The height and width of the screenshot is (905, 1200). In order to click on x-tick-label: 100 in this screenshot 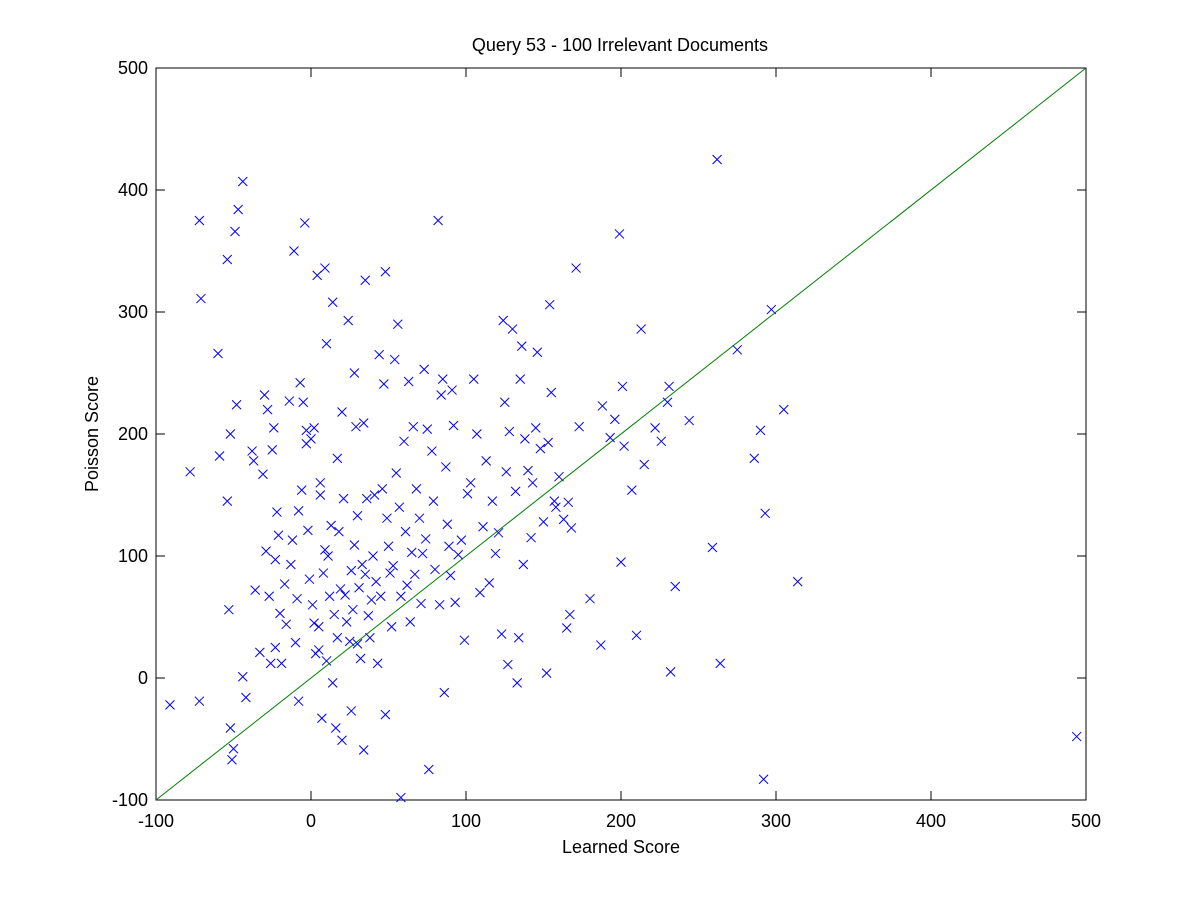, I will do `click(466, 821)`.